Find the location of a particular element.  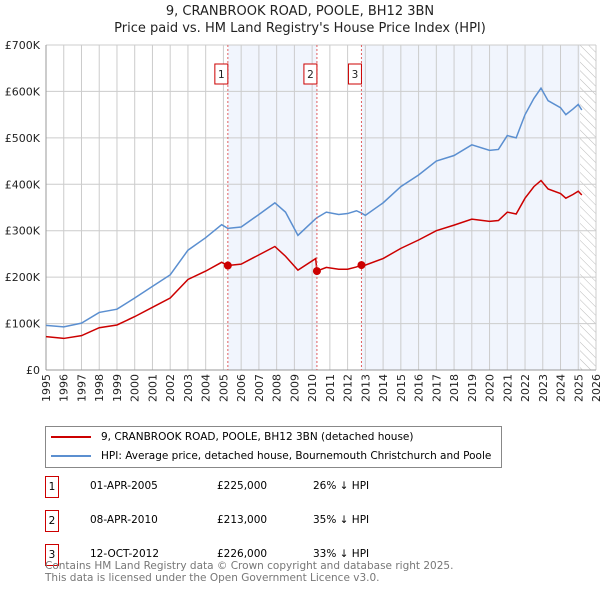

sale-label: 1 is located at coordinates (221, 75).